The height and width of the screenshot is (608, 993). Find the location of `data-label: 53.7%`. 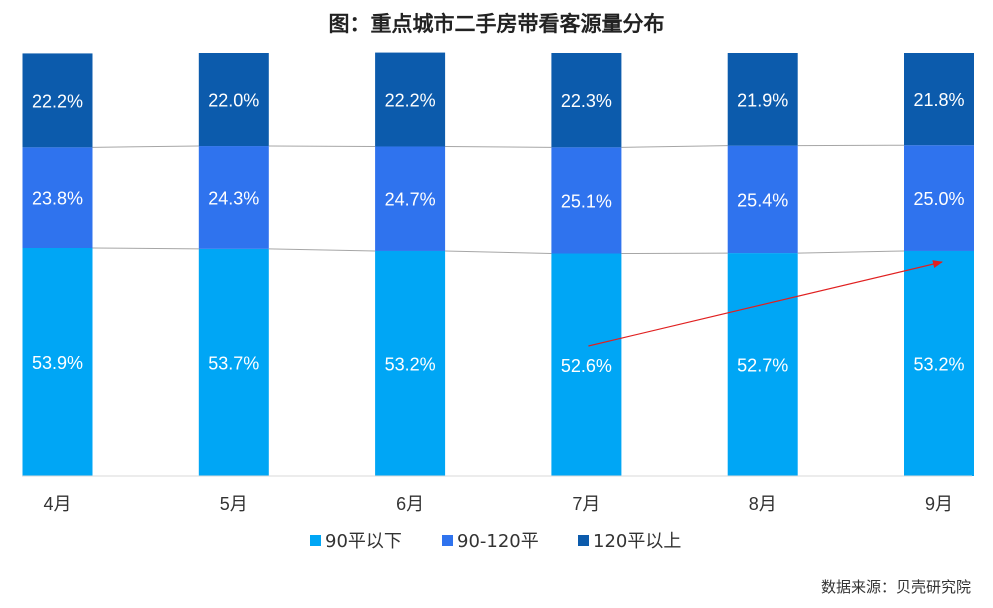

data-label: 53.7% is located at coordinates (233, 363).